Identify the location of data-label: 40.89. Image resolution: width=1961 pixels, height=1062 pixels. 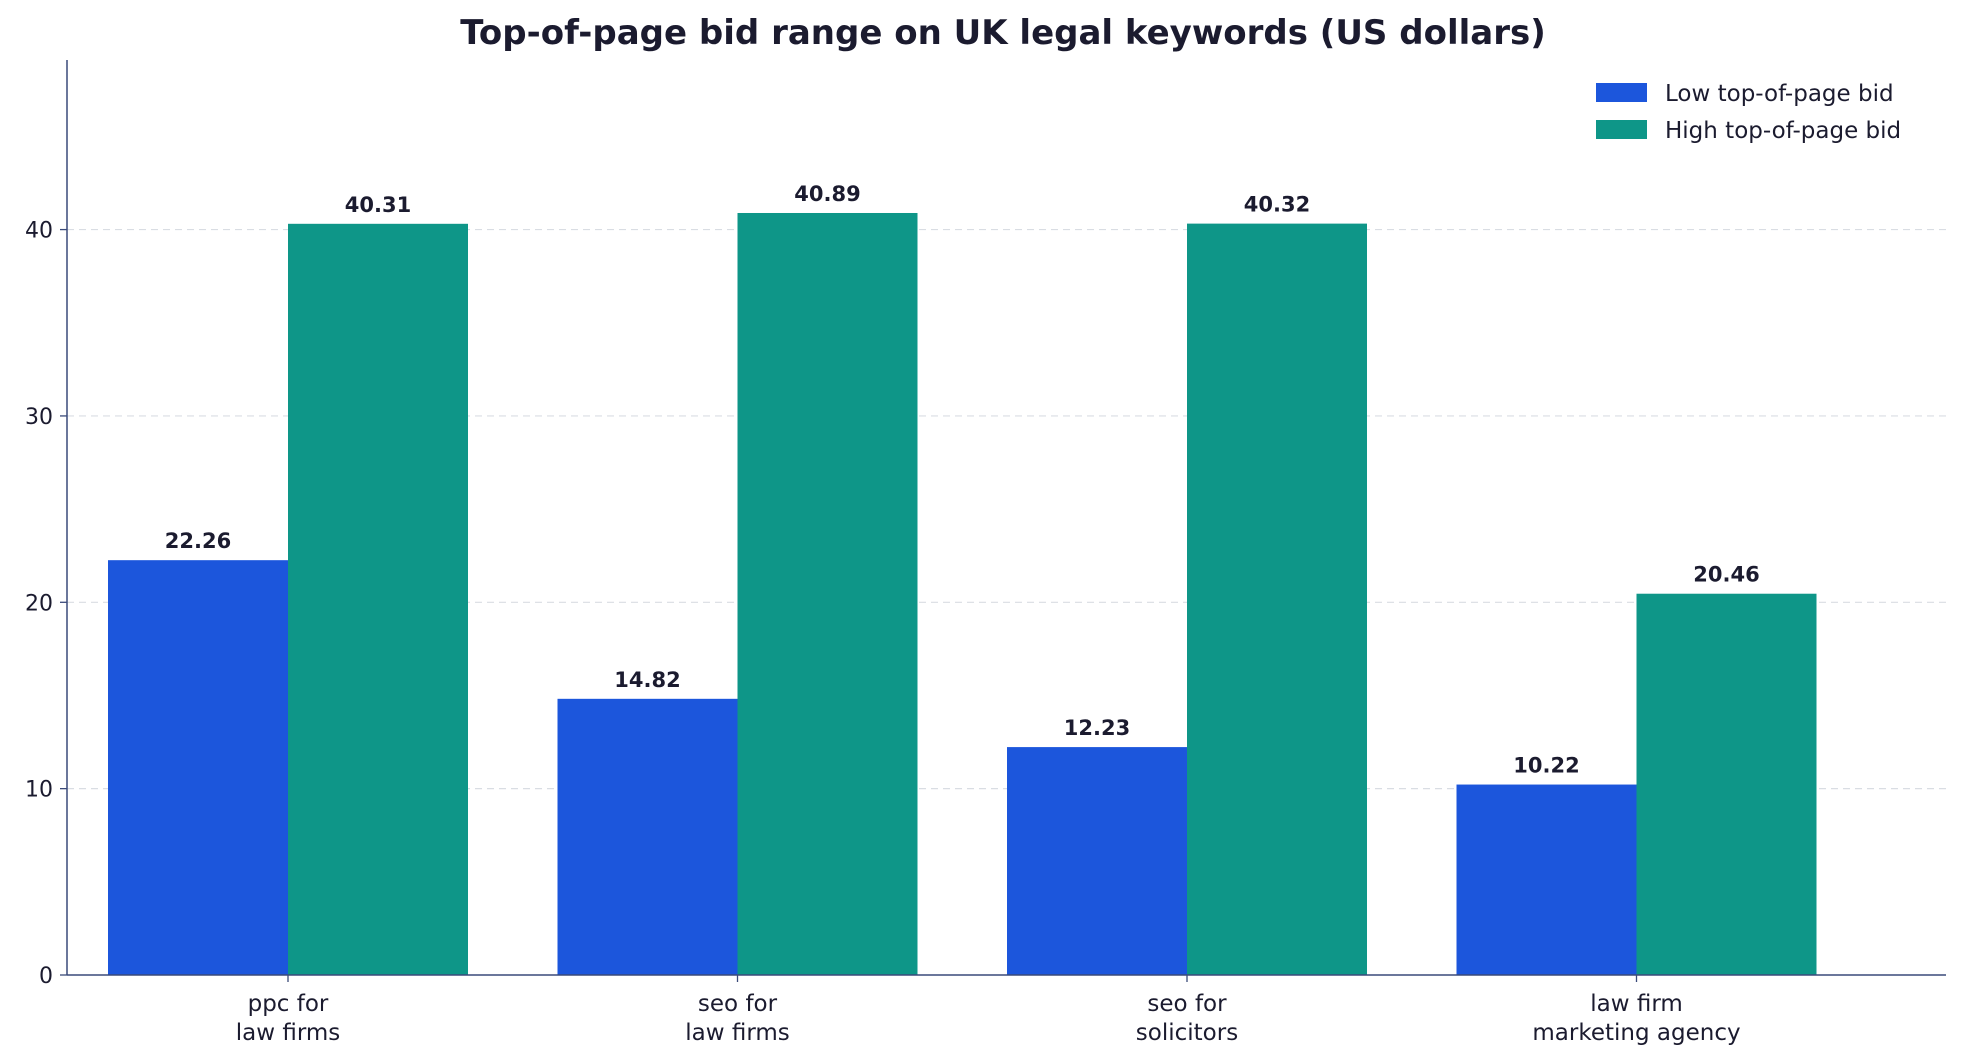
(827, 194).